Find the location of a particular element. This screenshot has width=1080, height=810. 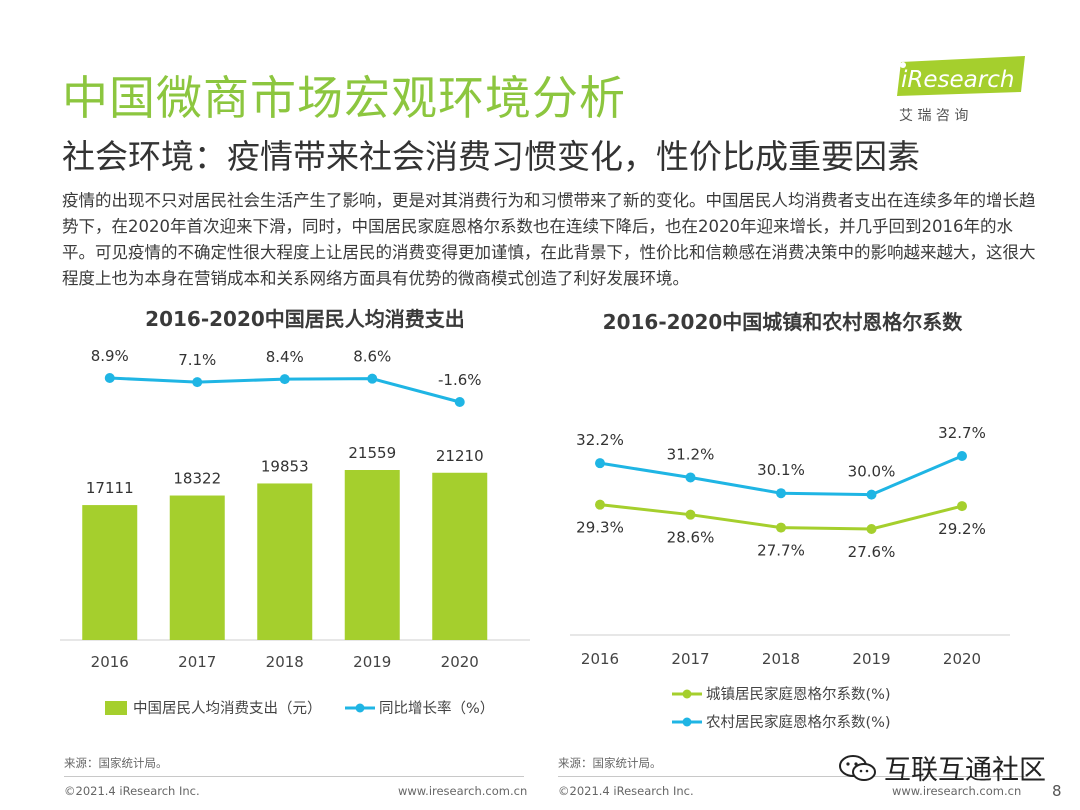

url-right: www.iresearch.com.cn is located at coordinates (957, 791).